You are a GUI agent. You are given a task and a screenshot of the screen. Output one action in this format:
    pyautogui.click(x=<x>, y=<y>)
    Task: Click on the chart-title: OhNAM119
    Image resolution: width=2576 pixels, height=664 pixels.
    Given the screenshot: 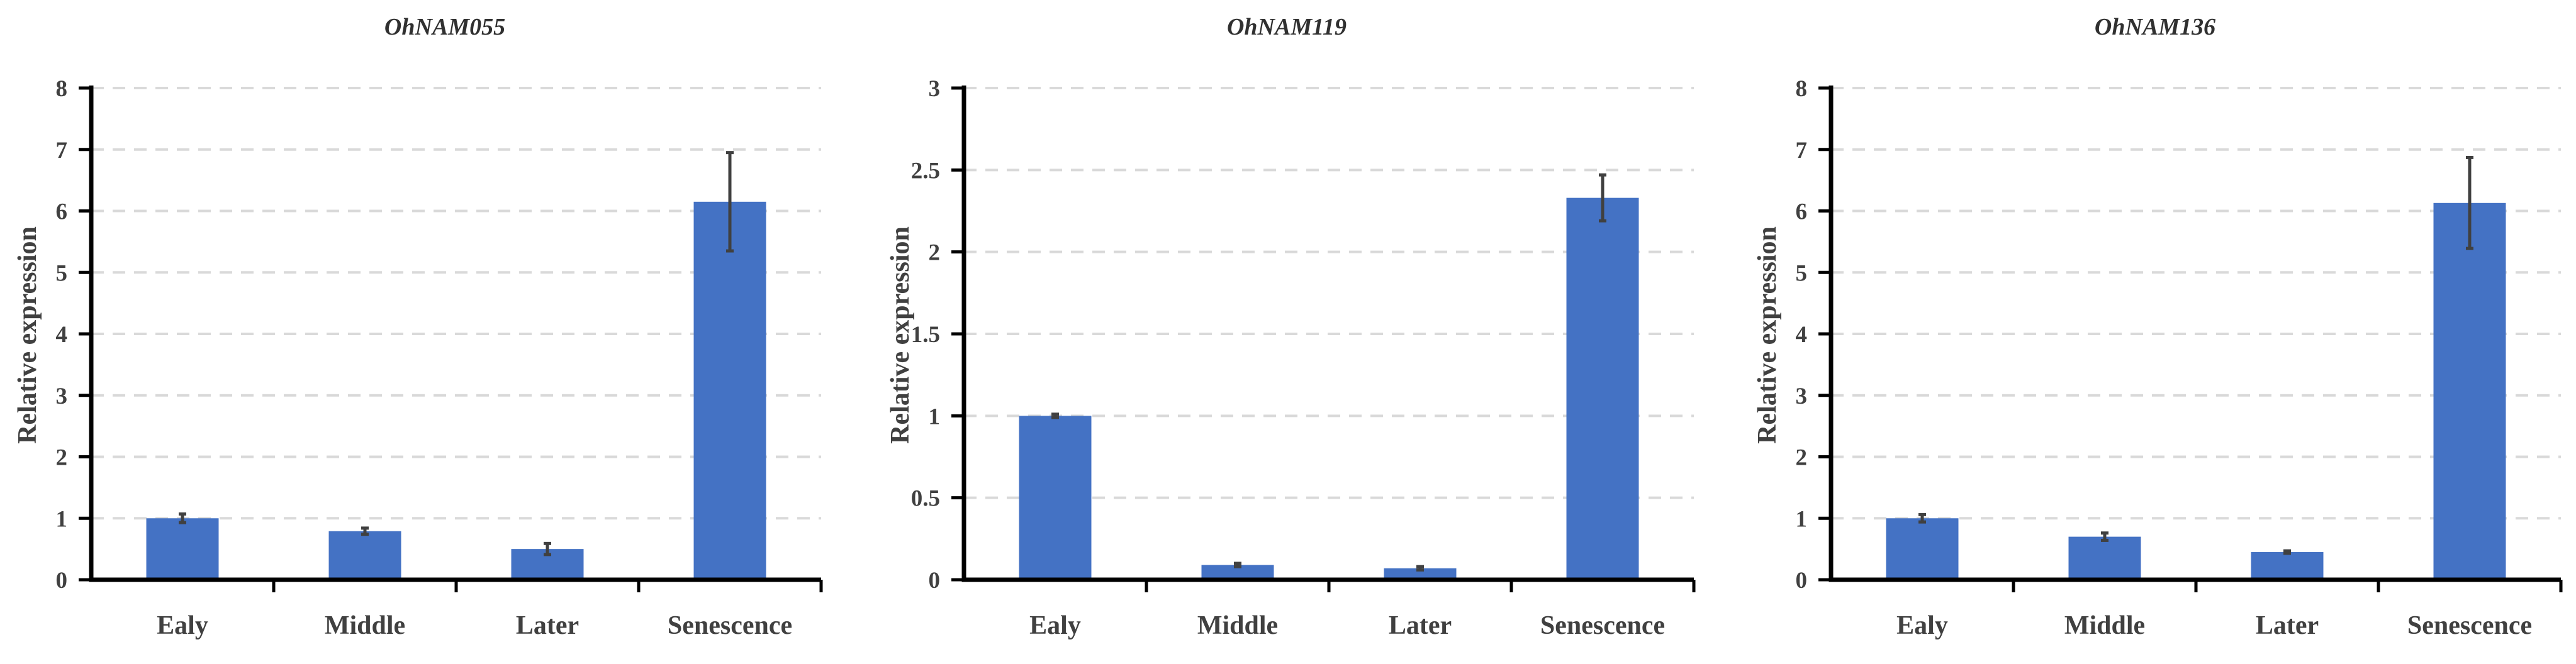 What is the action you would take?
    pyautogui.click(x=1287, y=27)
    